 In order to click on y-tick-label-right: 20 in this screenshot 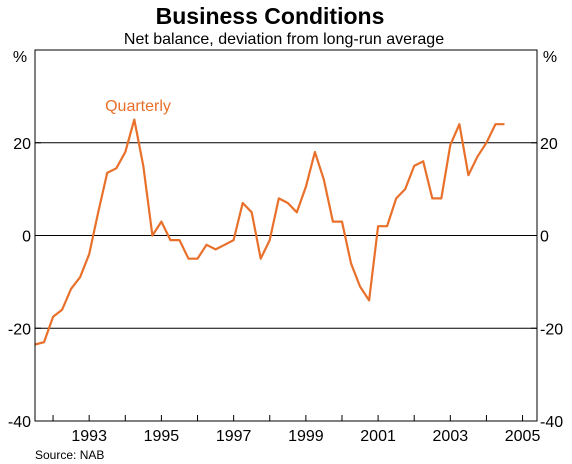, I will do `click(549, 144)`.